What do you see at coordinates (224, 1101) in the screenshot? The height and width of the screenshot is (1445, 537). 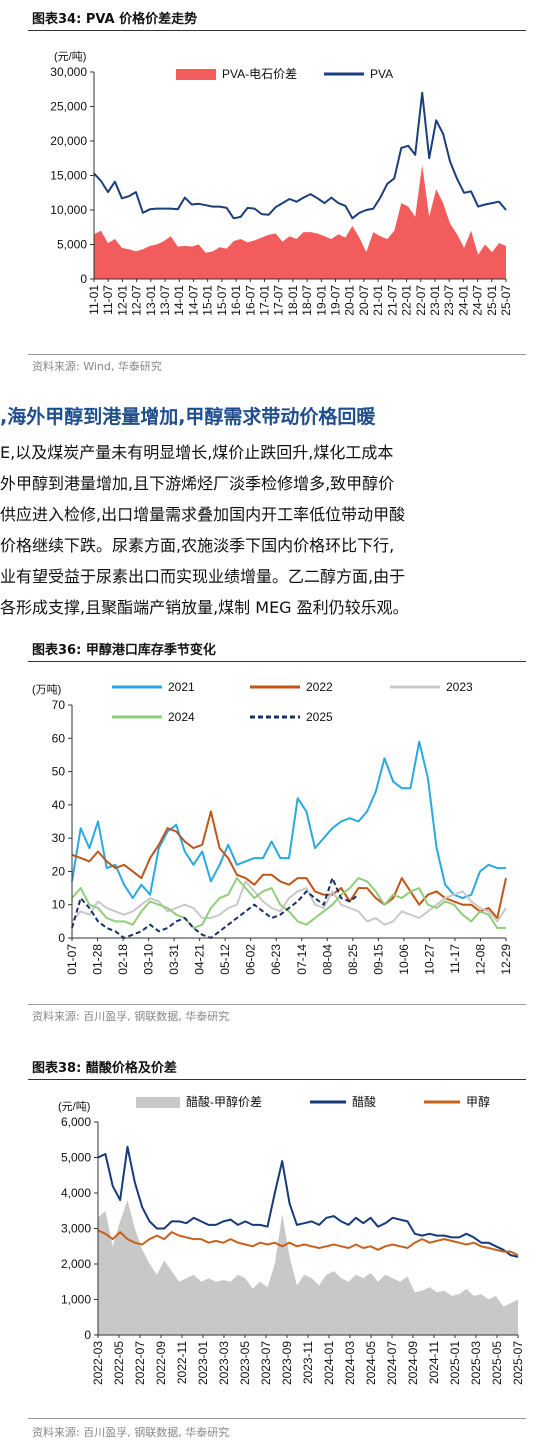 I see `legend-label-醋酸-甲醇价差: 醋酸-甲醇价差` at bounding box center [224, 1101].